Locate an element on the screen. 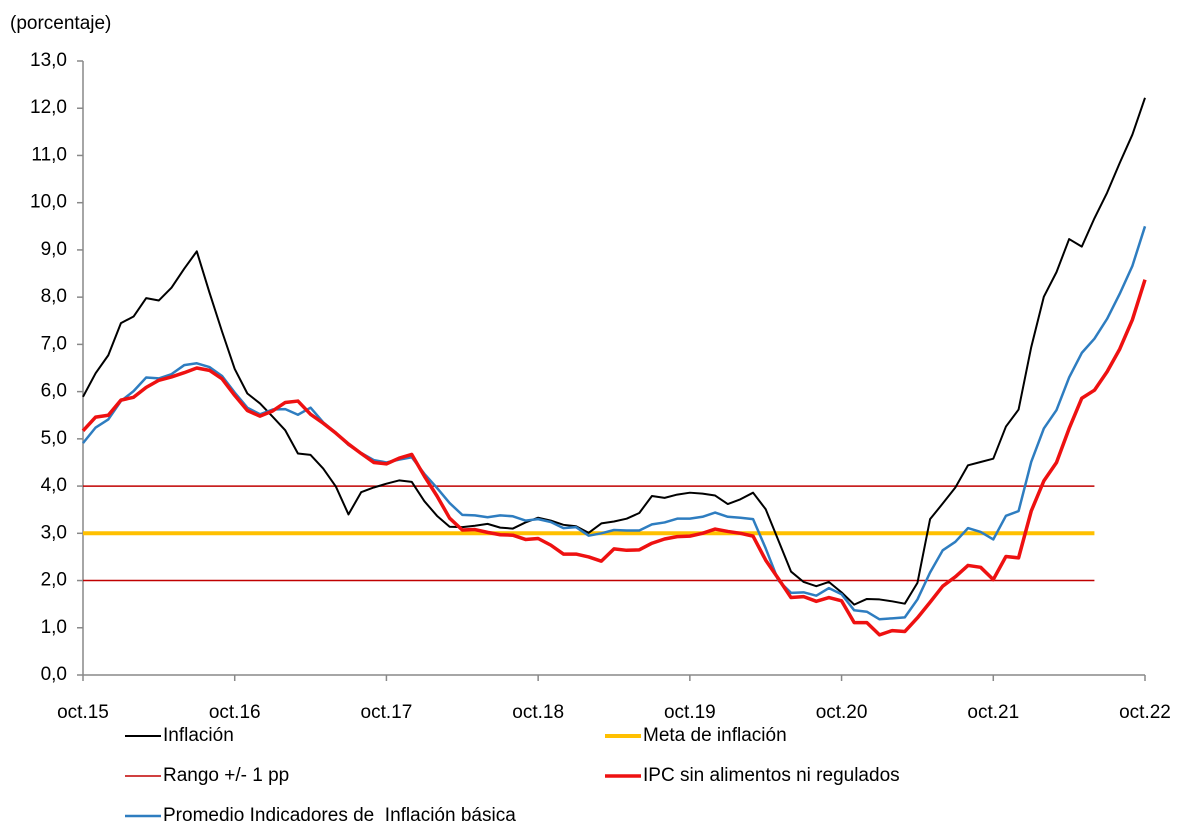 This screenshot has width=1183, height=832. x-tick-label: oct.21 is located at coordinates (993, 712).